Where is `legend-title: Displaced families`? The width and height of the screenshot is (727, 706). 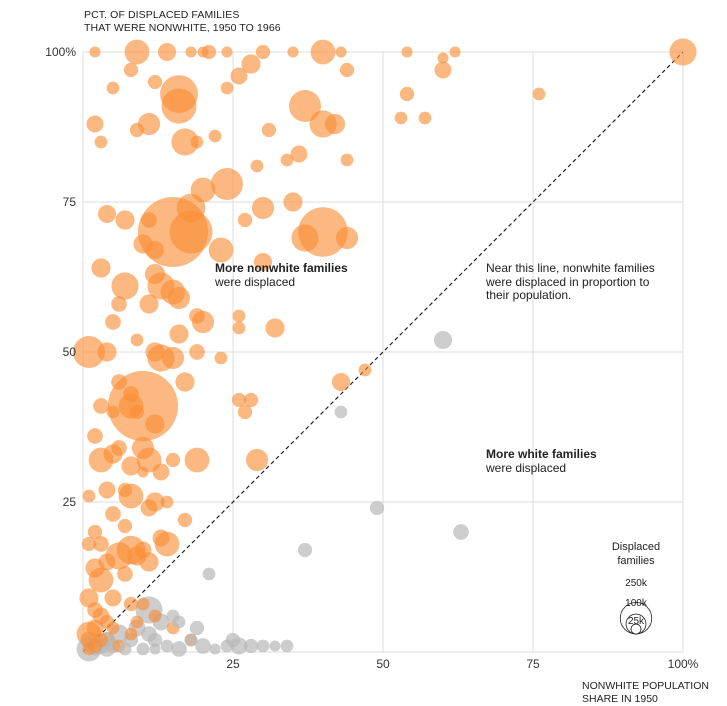 legend-title: Displaced families is located at coordinates (636, 554).